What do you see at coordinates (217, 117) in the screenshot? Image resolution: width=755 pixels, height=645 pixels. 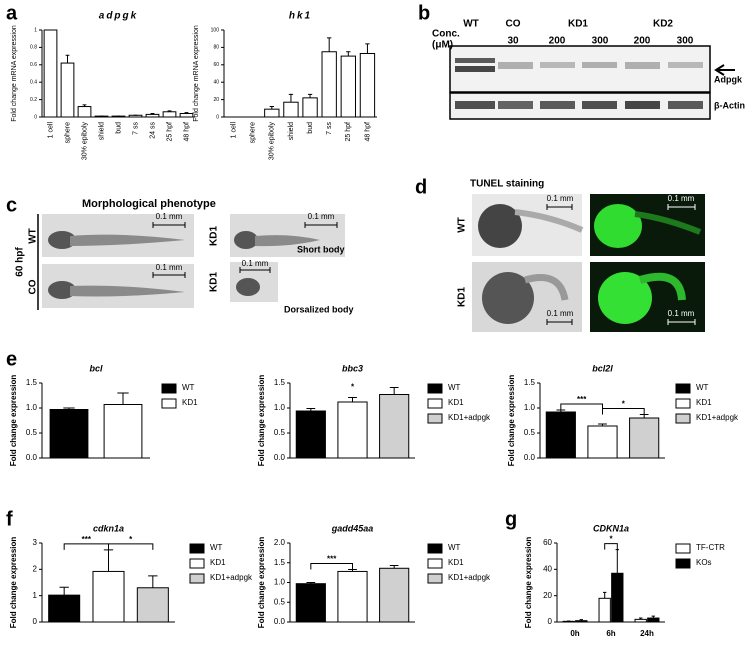 I see `y-tick-label: 0` at bounding box center [217, 117].